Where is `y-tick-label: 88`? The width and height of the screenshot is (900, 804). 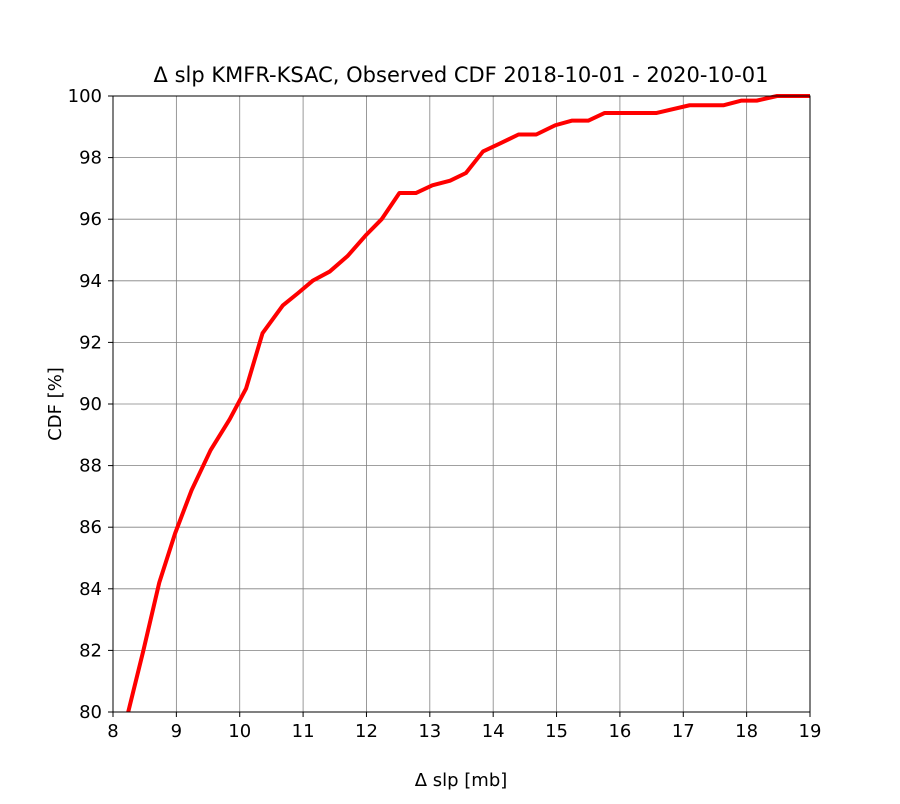 y-tick-label: 88 is located at coordinates (90, 466).